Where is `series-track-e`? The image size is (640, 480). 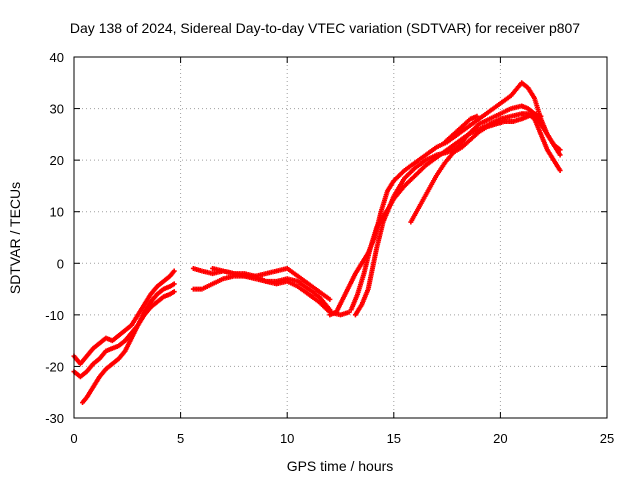
series-track-e is located at coordinates (261, 283).